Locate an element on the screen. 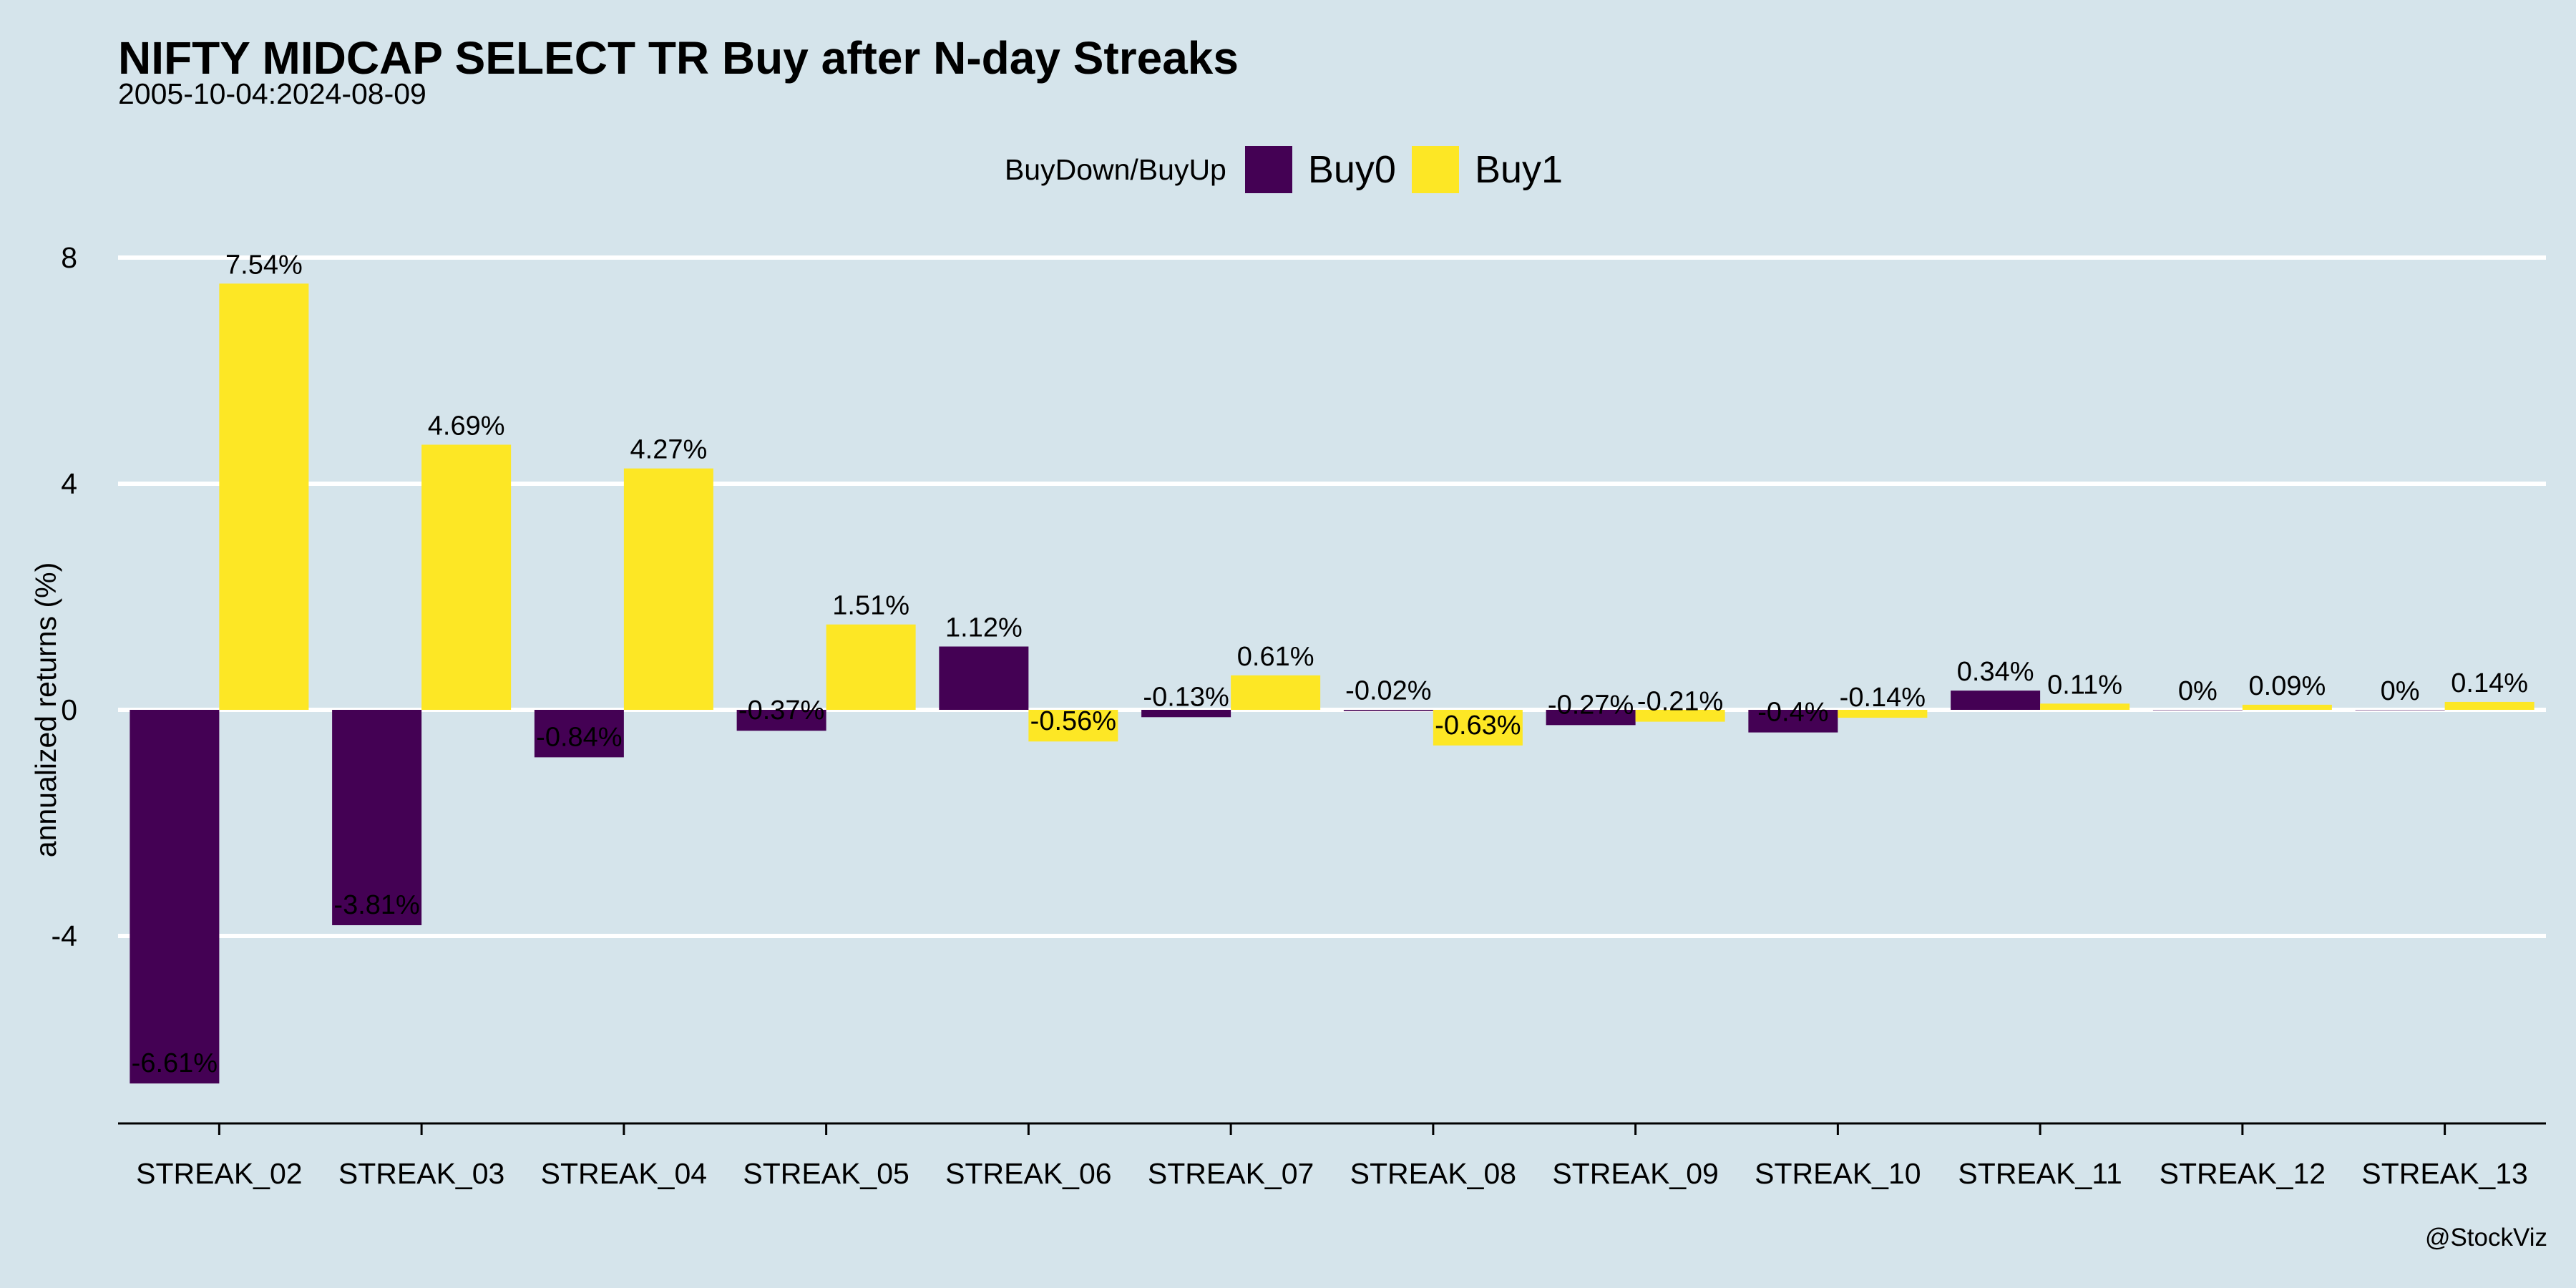 The image size is (2576, 1288). data-label-buy0: -0.84% is located at coordinates (579, 737).